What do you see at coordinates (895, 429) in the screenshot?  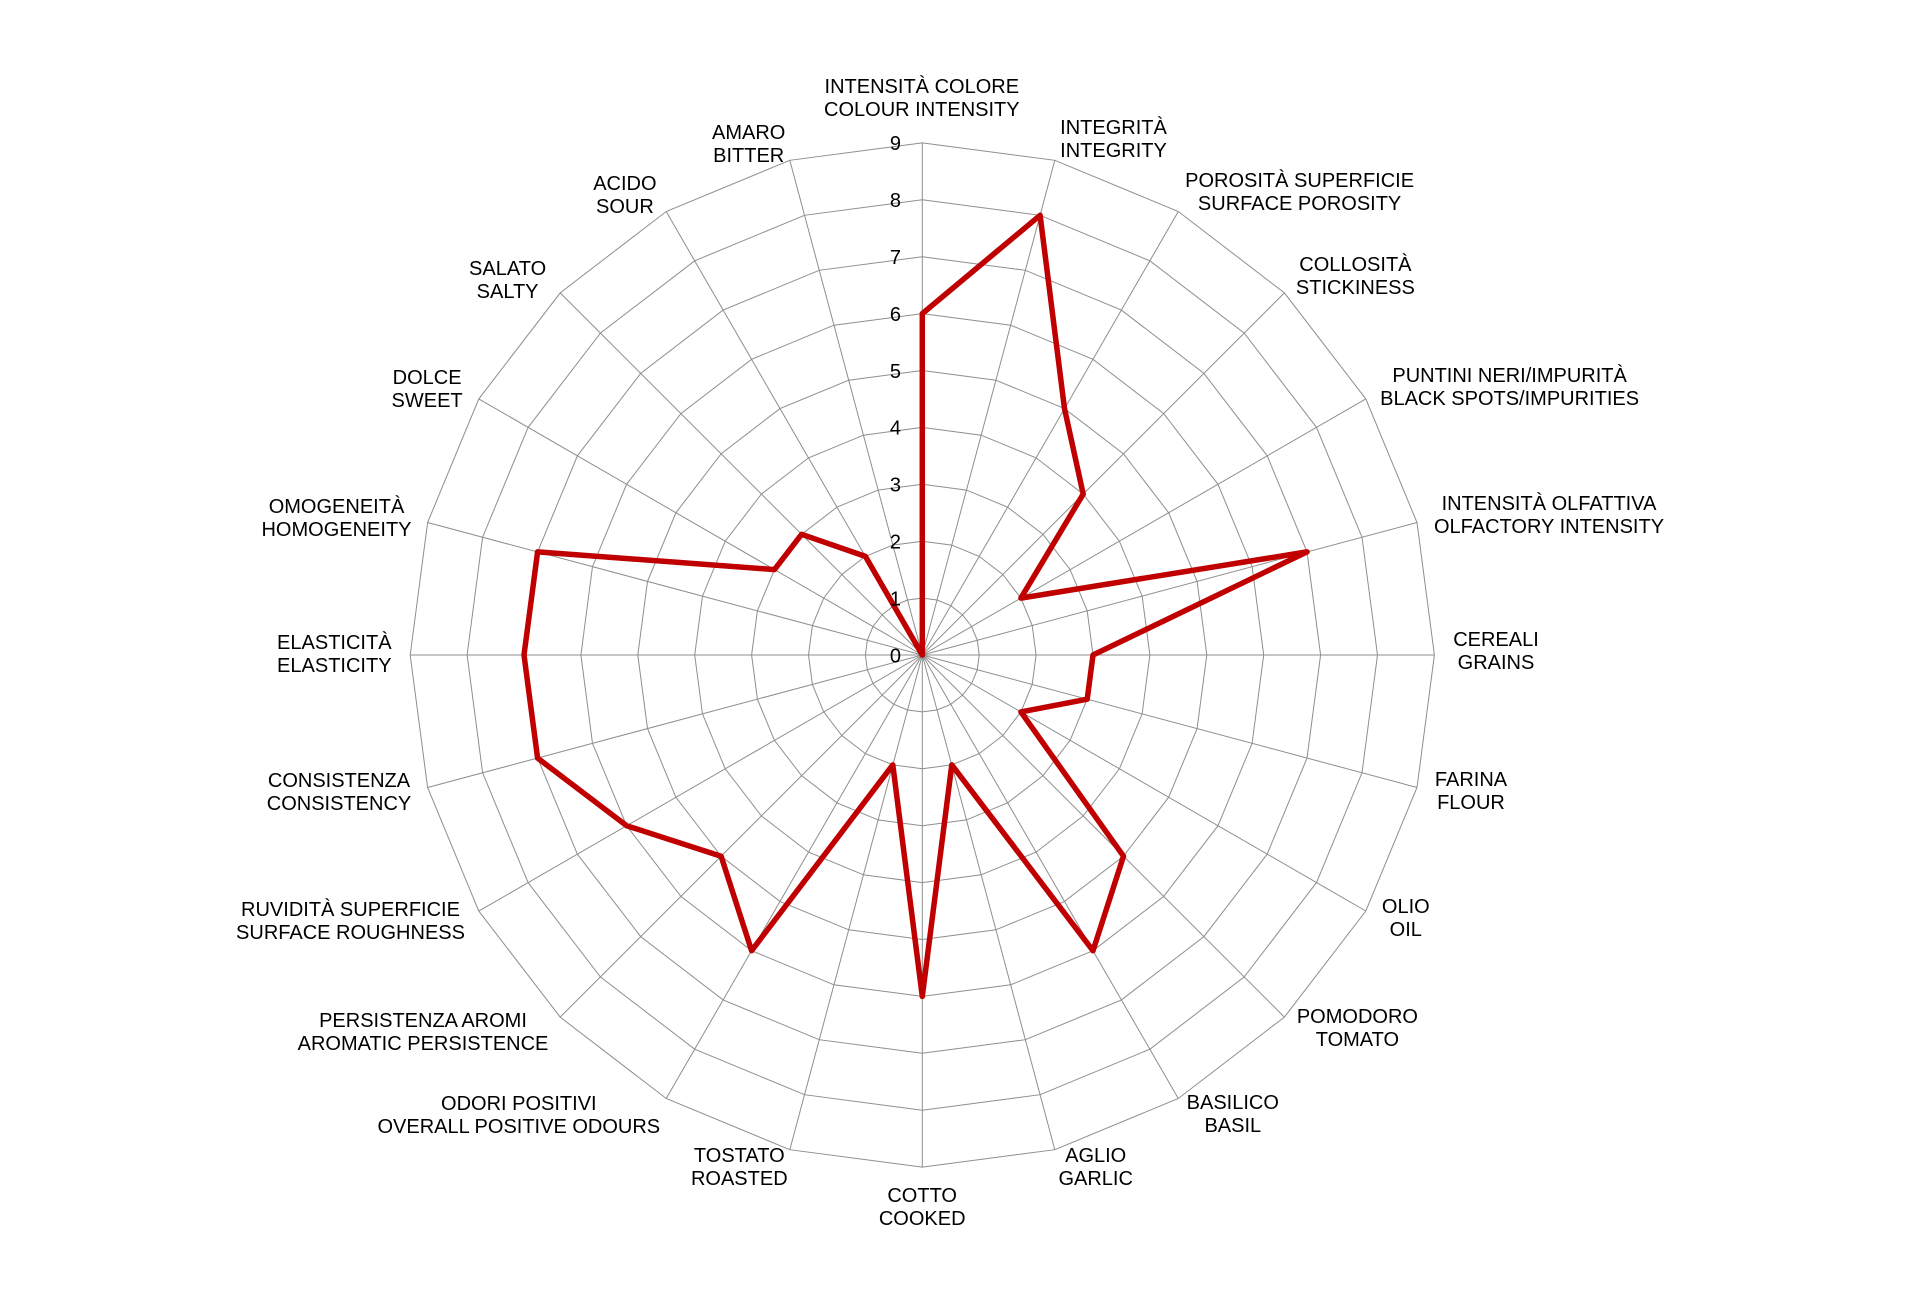 I see `svg-text: 4` at bounding box center [895, 429].